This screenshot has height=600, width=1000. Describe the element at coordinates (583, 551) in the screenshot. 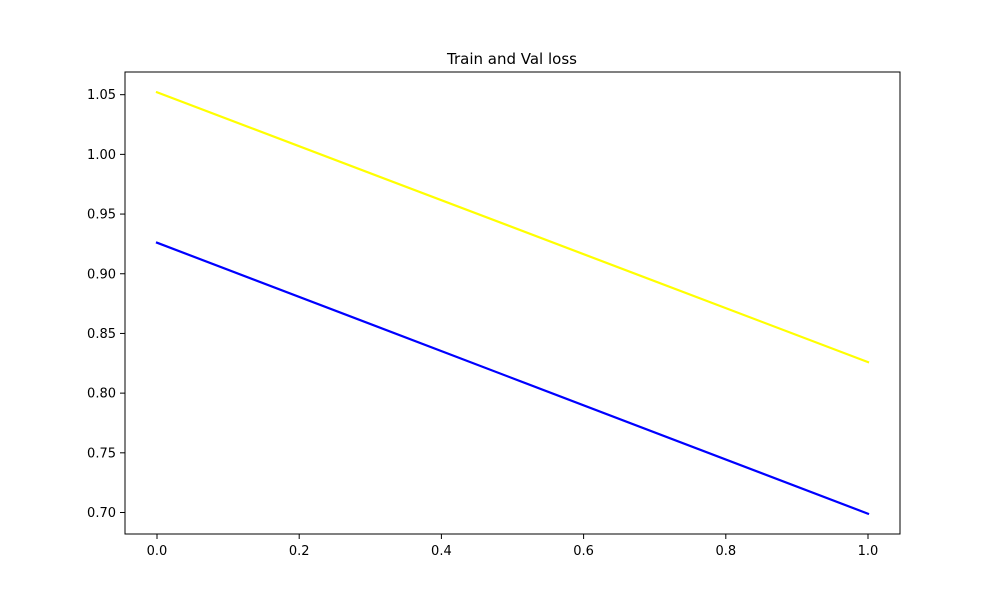

I see `x-tick-label: 0.6` at that location.